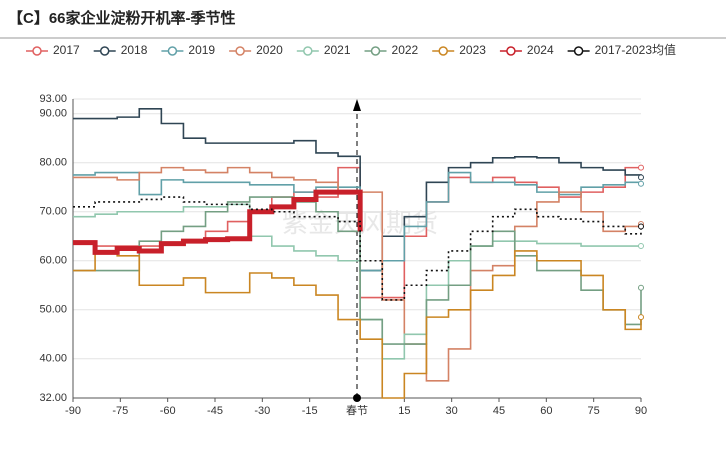 The image size is (726, 465). I want to click on legend-label: 2024, so click(540, 50).